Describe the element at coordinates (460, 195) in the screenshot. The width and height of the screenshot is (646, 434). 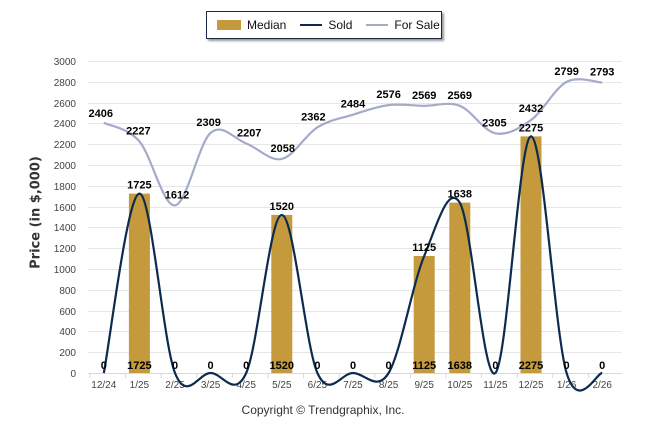
I see `median-data-label: 1638` at that location.